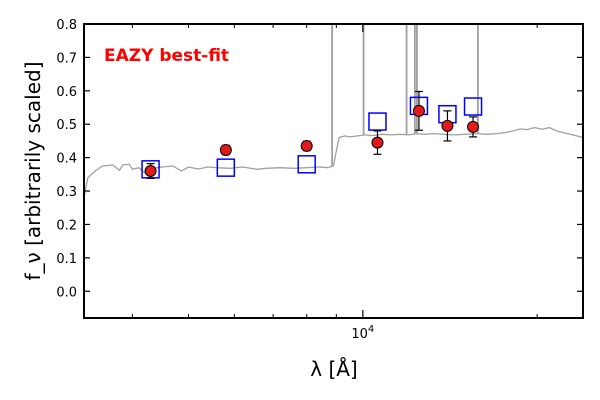 The image size is (600, 400). What do you see at coordinates (33, 171) in the screenshot?
I see `y-axis-label: f_ν [arbitrarily scaled]` at bounding box center [33, 171].